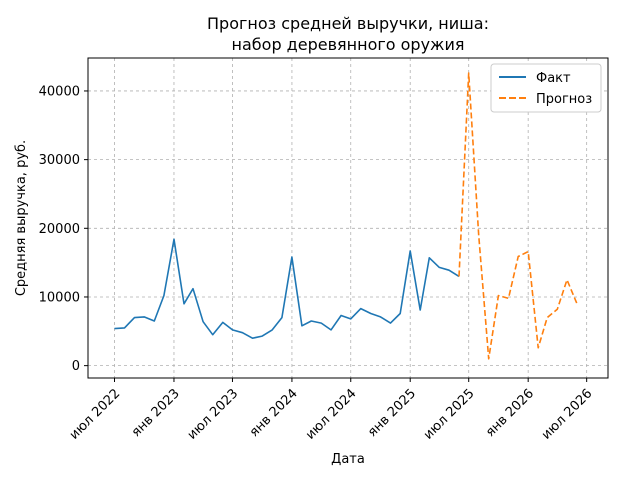 Image resolution: width=640 pixels, height=484 pixels. What do you see at coordinates (518, 216) in the screenshot?
I see `forecast-series-line` at bounding box center [518, 216].